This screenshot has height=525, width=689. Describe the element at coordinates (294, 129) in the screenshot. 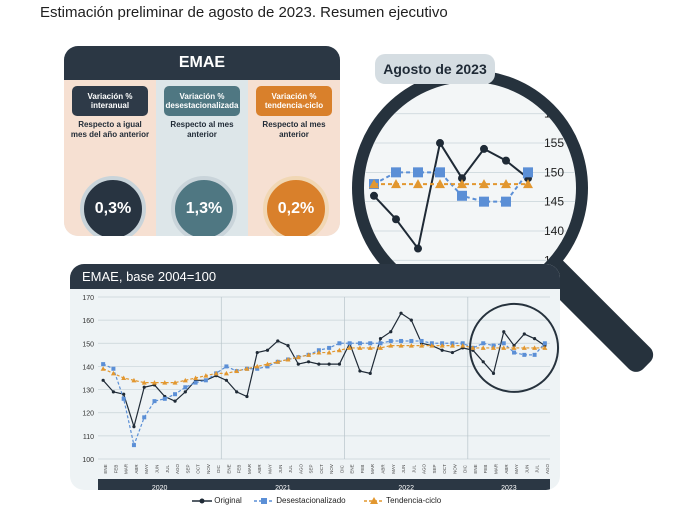

I see `col-desc-tendencia: Respecto al mes anterior` at that location.